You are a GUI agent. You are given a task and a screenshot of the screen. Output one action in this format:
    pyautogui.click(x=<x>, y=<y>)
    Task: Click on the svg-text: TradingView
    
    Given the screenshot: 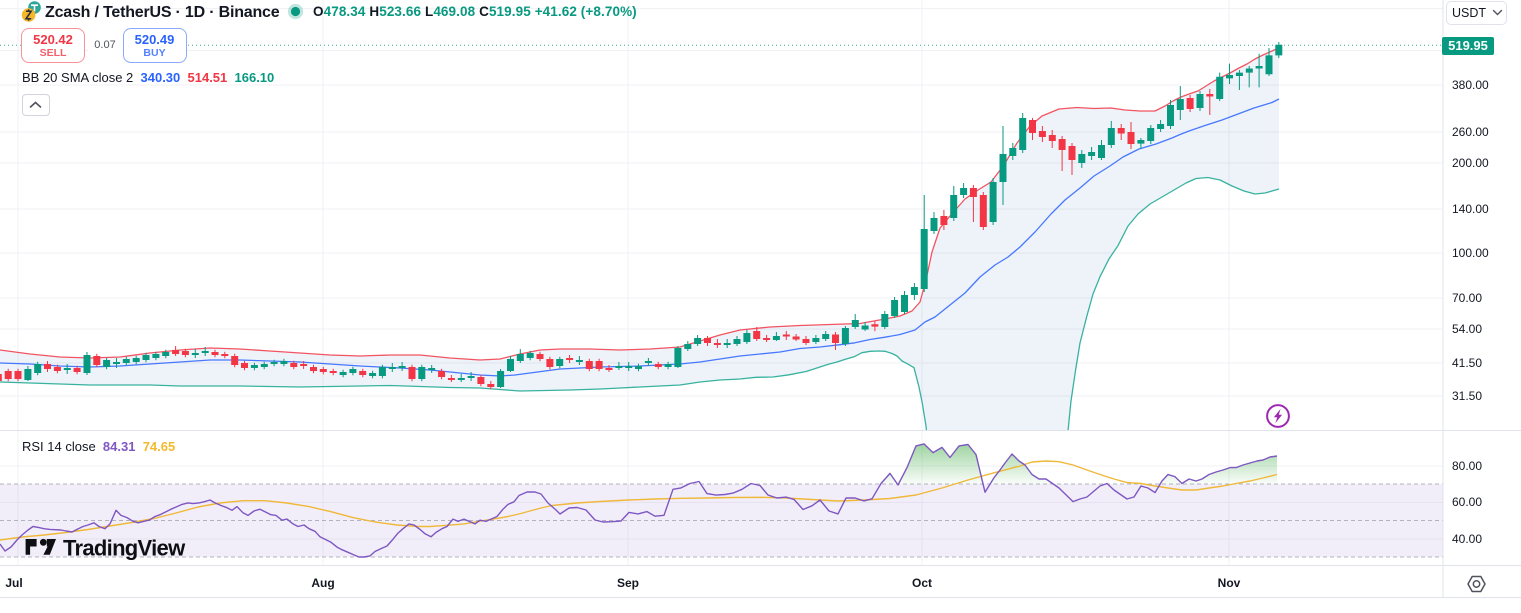 What is the action you would take?
    pyautogui.click(x=124, y=548)
    